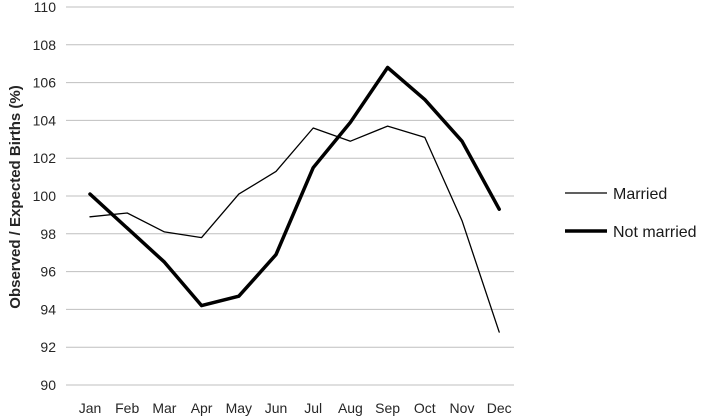  What do you see at coordinates (127, 408) in the screenshot?
I see `x-tick-label: Feb` at bounding box center [127, 408].